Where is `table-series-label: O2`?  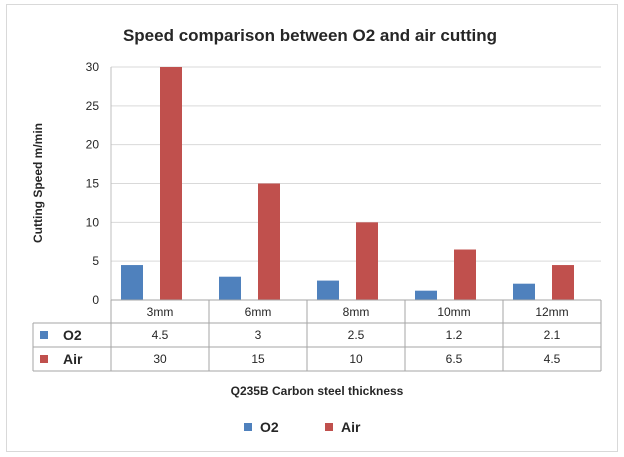
table-series-label: O2 is located at coordinates (72, 335).